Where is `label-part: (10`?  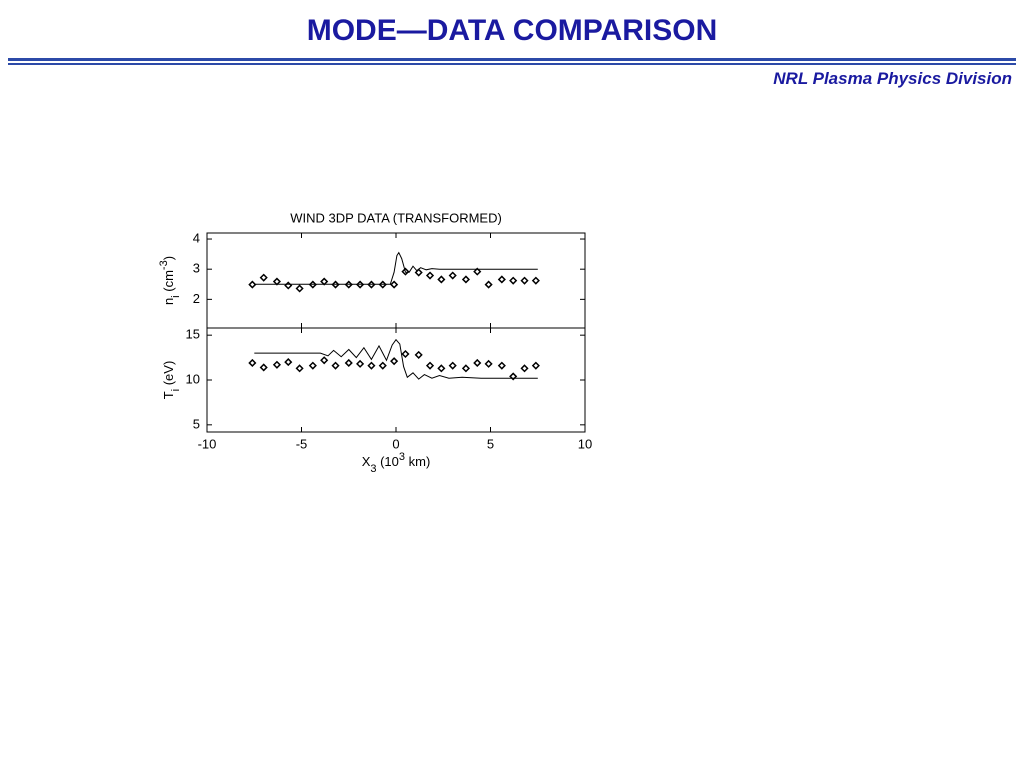
label-part: (10 is located at coordinates (387, 461).